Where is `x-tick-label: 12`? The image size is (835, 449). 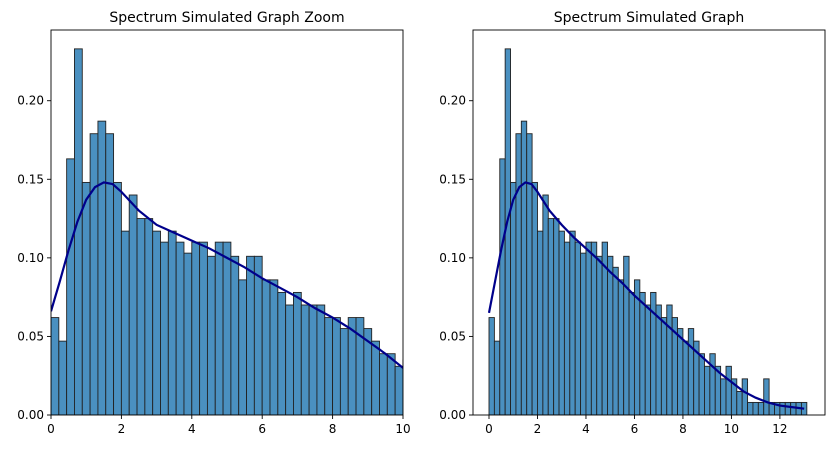
x-tick-label: 12 is located at coordinates (779, 429).